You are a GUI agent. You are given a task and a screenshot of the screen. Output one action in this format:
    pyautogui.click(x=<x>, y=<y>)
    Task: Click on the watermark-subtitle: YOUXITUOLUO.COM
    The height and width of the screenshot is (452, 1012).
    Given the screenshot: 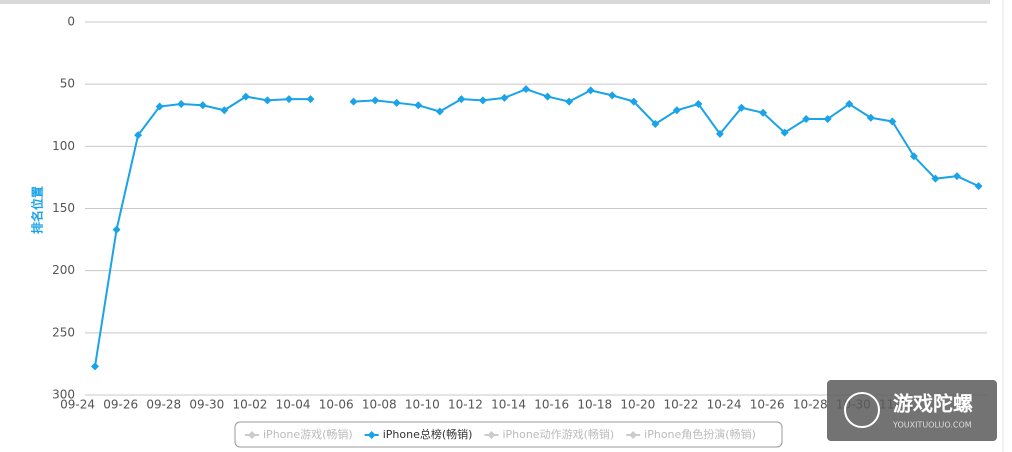 What is the action you would take?
    pyautogui.click(x=932, y=425)
    